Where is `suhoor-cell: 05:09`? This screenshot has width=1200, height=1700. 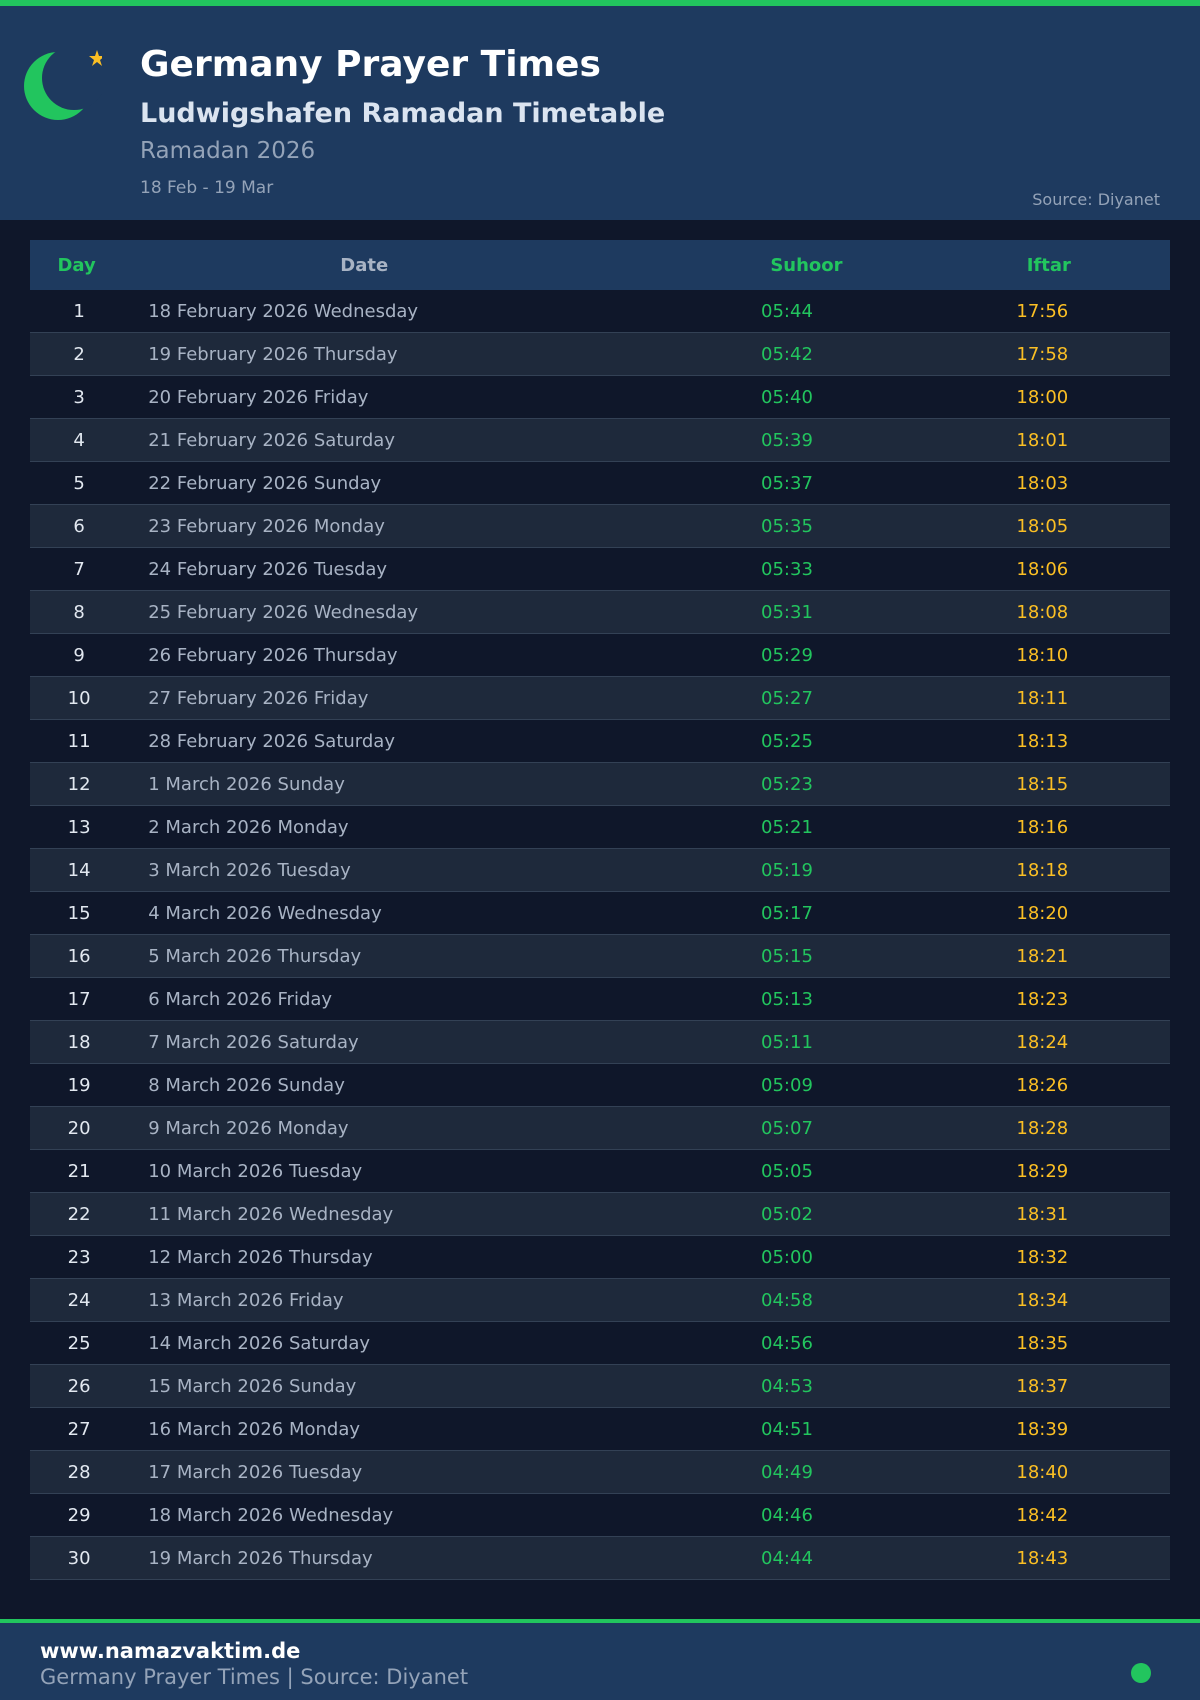 suhoor-cell: 05:09 is located at coordinates (787, 1085).